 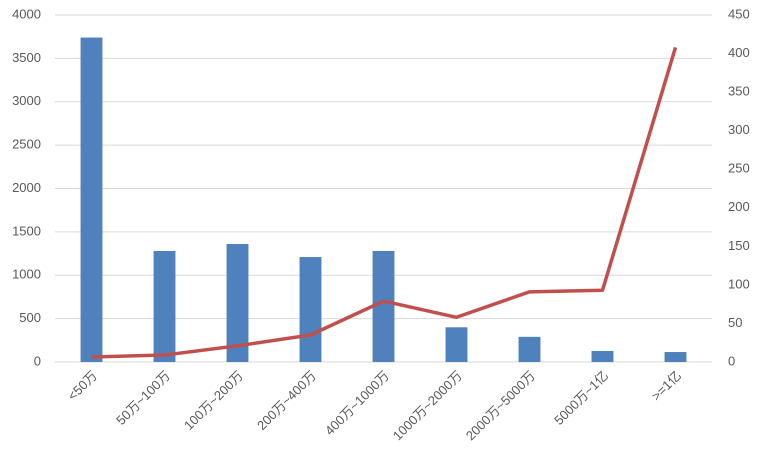 I want to click on x-tick-label: 1000万~2000万, so click(x=427, y=405).